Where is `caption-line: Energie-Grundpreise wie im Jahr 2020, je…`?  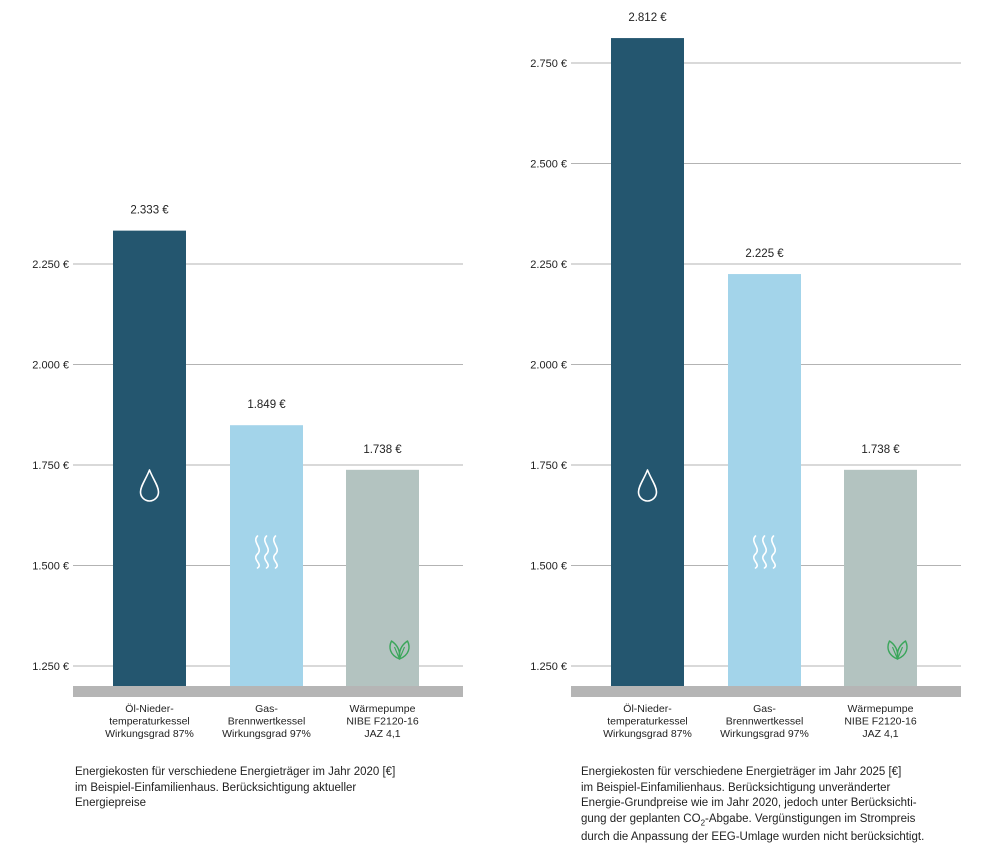
caption-line: Energie-Grundpreise wie im Jahr 2020, je… is located at coordinates (749, 803).